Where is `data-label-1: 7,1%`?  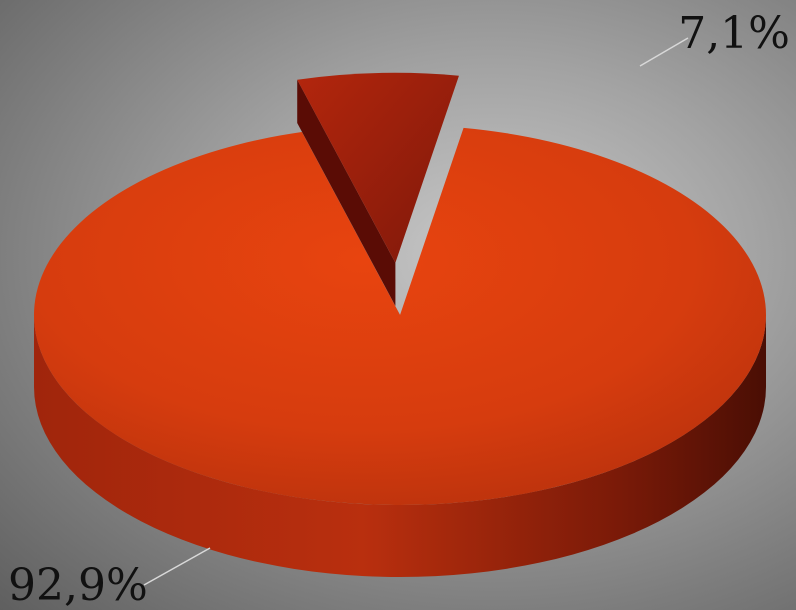
data-label-1: 7,1% is located at coordinates (734, 33).